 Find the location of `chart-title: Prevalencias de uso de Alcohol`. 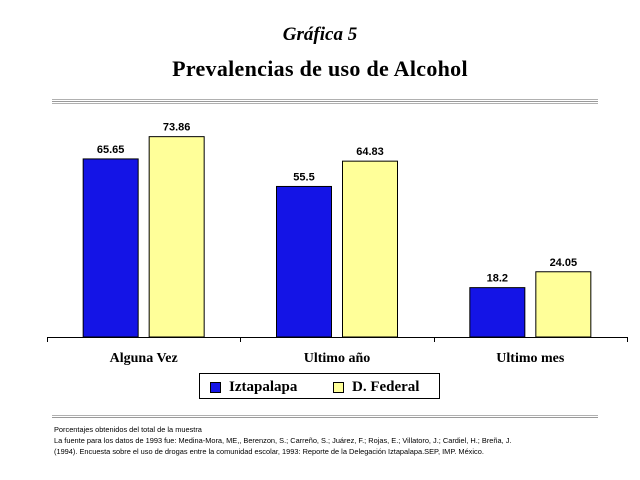

chart-title: Prevalencias de uso de Alcohol is located at coordinates (320, 68).